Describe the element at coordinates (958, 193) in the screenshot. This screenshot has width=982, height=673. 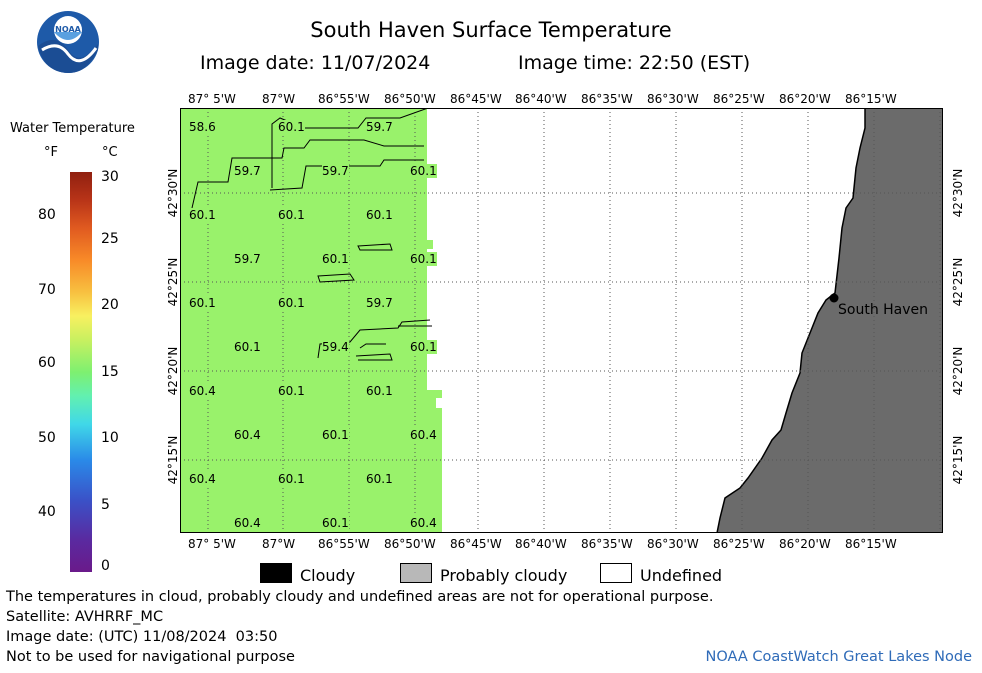
I see `lat-label-right: 42°30'N` at that location.